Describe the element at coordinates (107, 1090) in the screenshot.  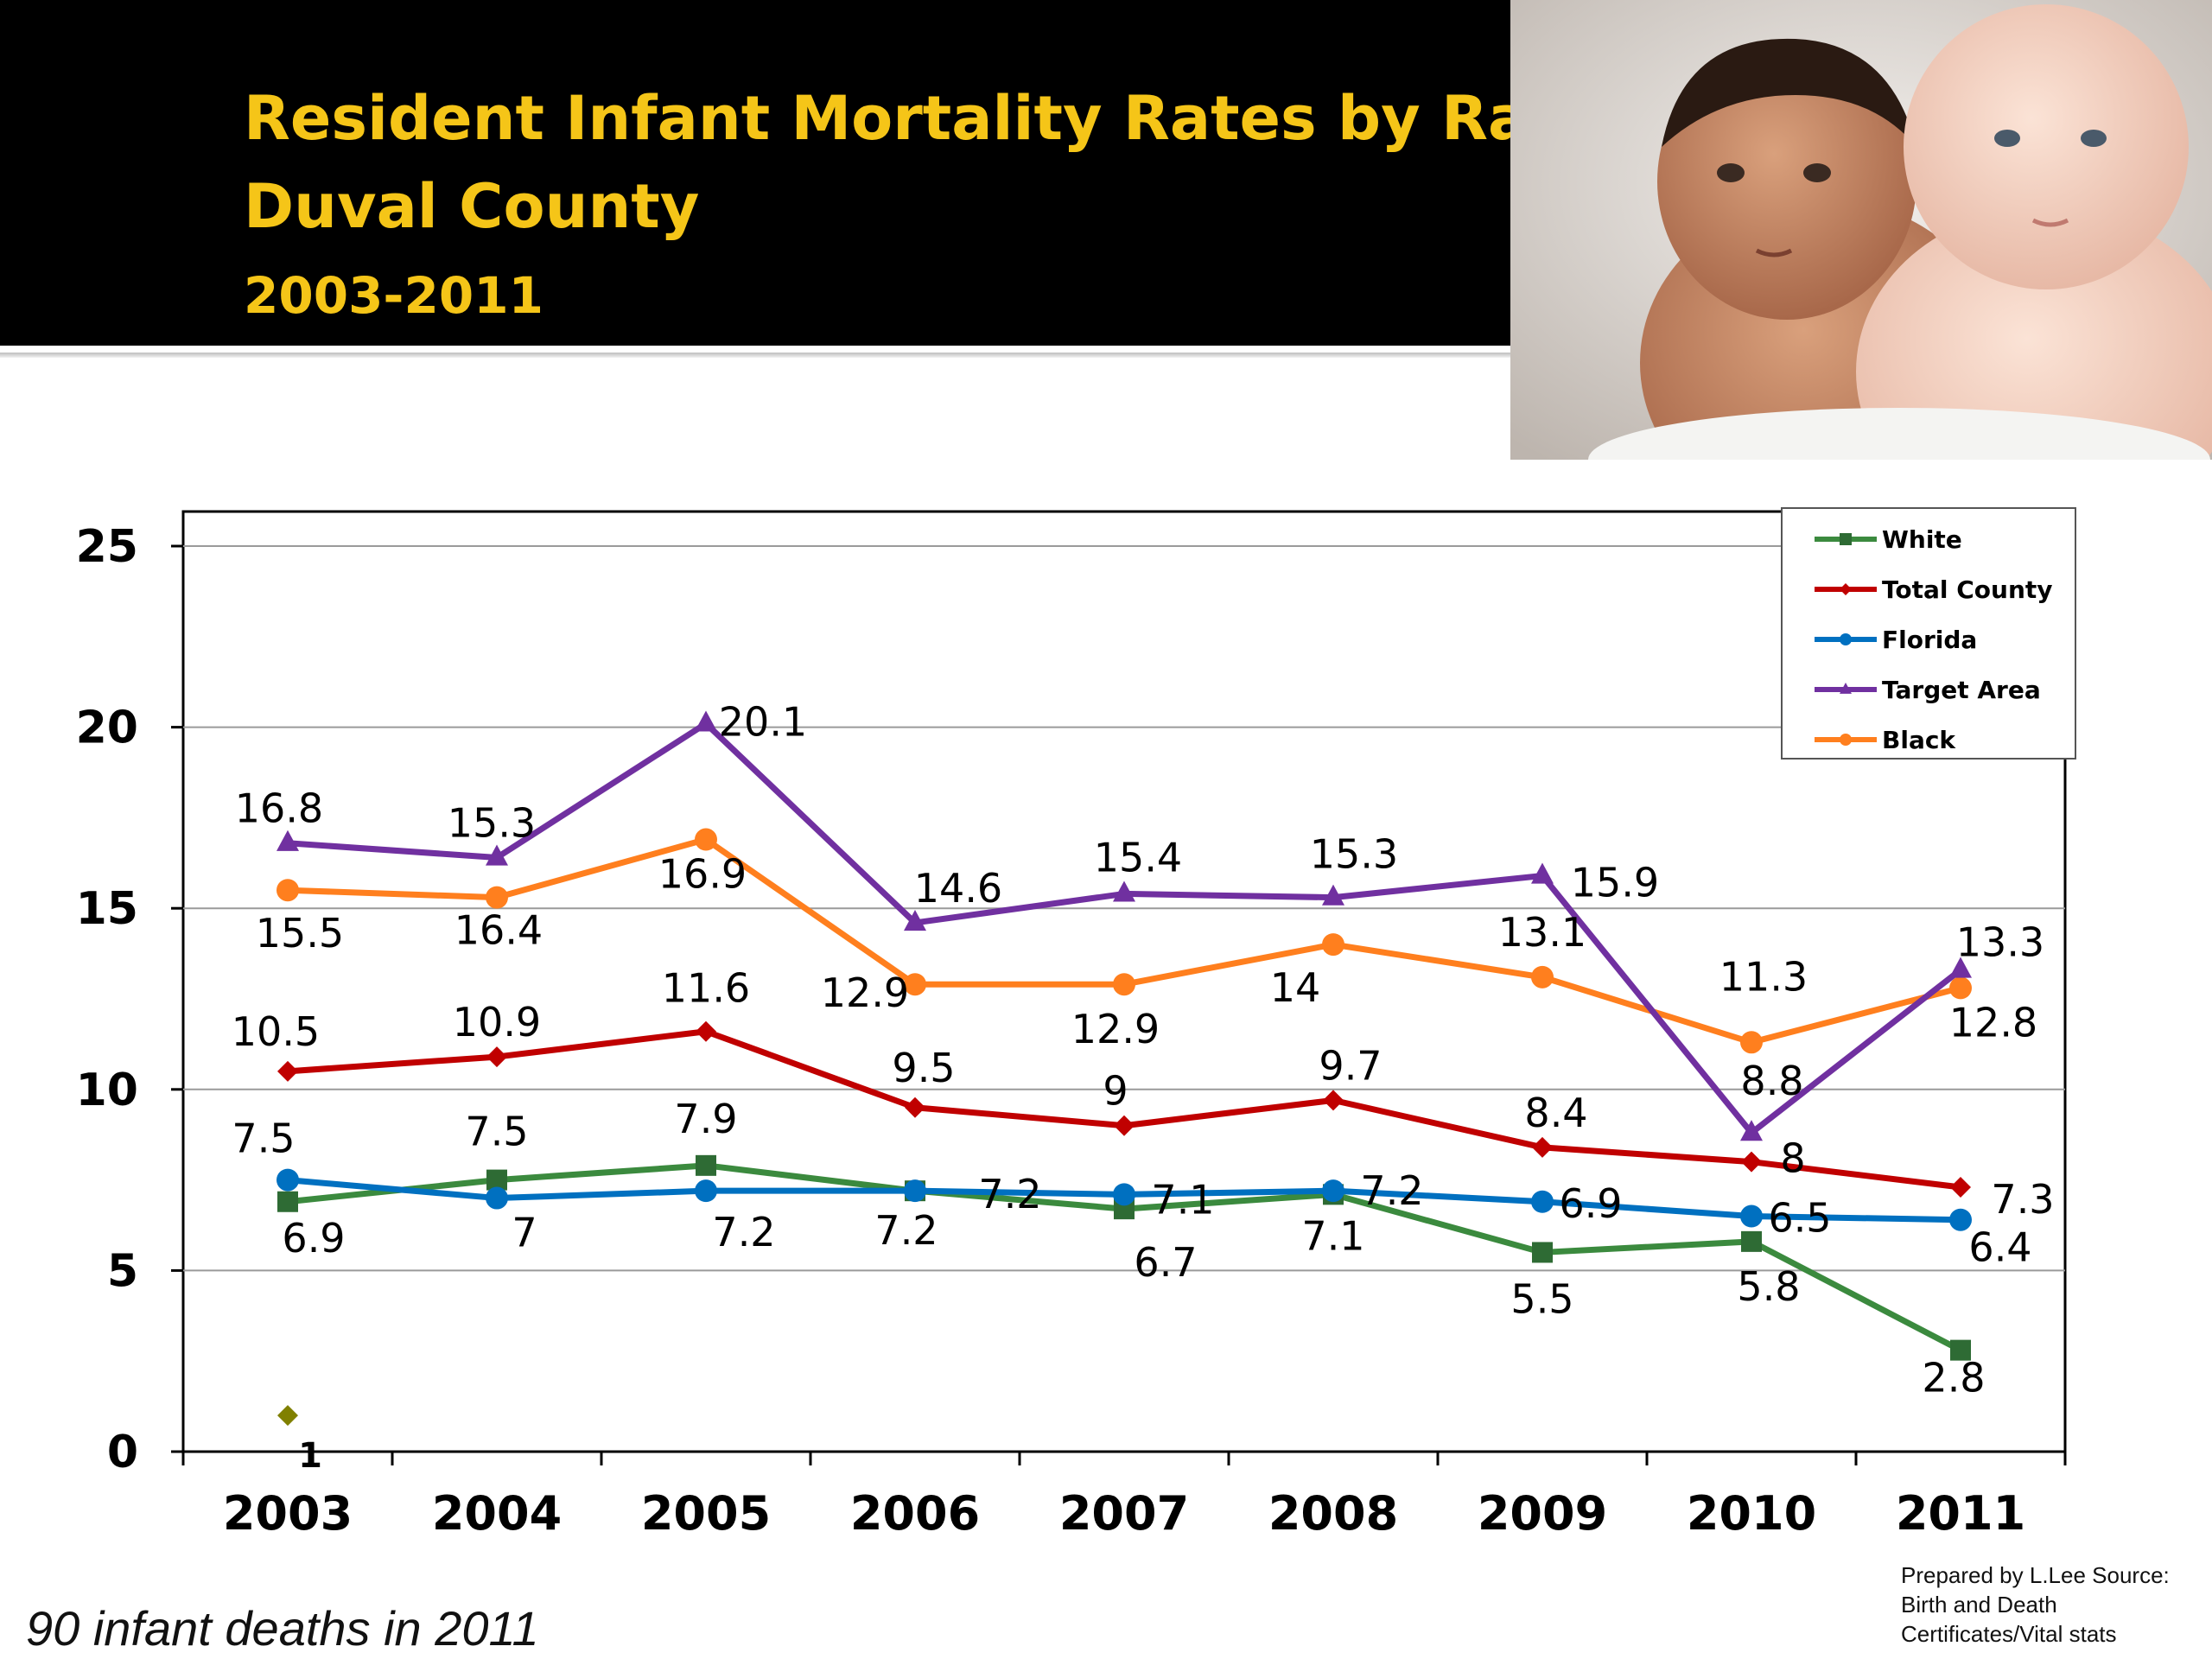
I see `y-tick-label: 10` at that location.